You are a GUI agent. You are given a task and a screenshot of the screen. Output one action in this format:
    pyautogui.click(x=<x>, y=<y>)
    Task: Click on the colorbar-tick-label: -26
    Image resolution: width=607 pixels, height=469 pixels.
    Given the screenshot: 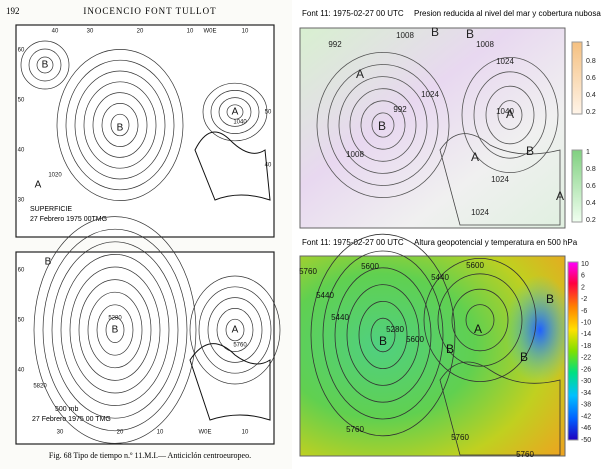 What is the action you would take?
    pyautogui.click(x=586, y=369)
    